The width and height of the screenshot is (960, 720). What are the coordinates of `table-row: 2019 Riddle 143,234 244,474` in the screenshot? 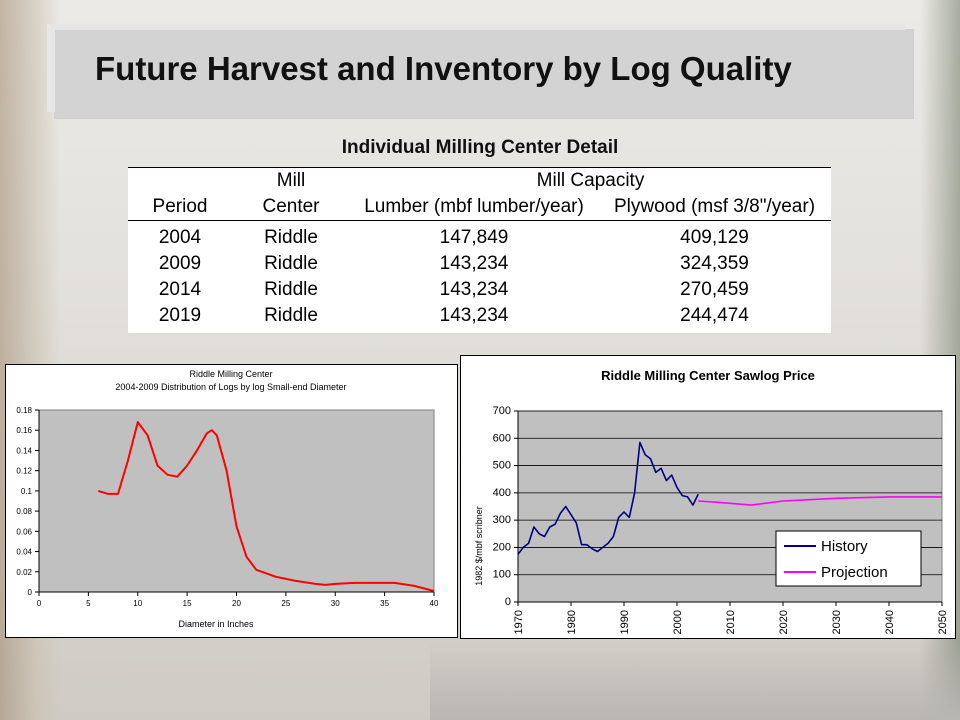 It's located at (479, 316).